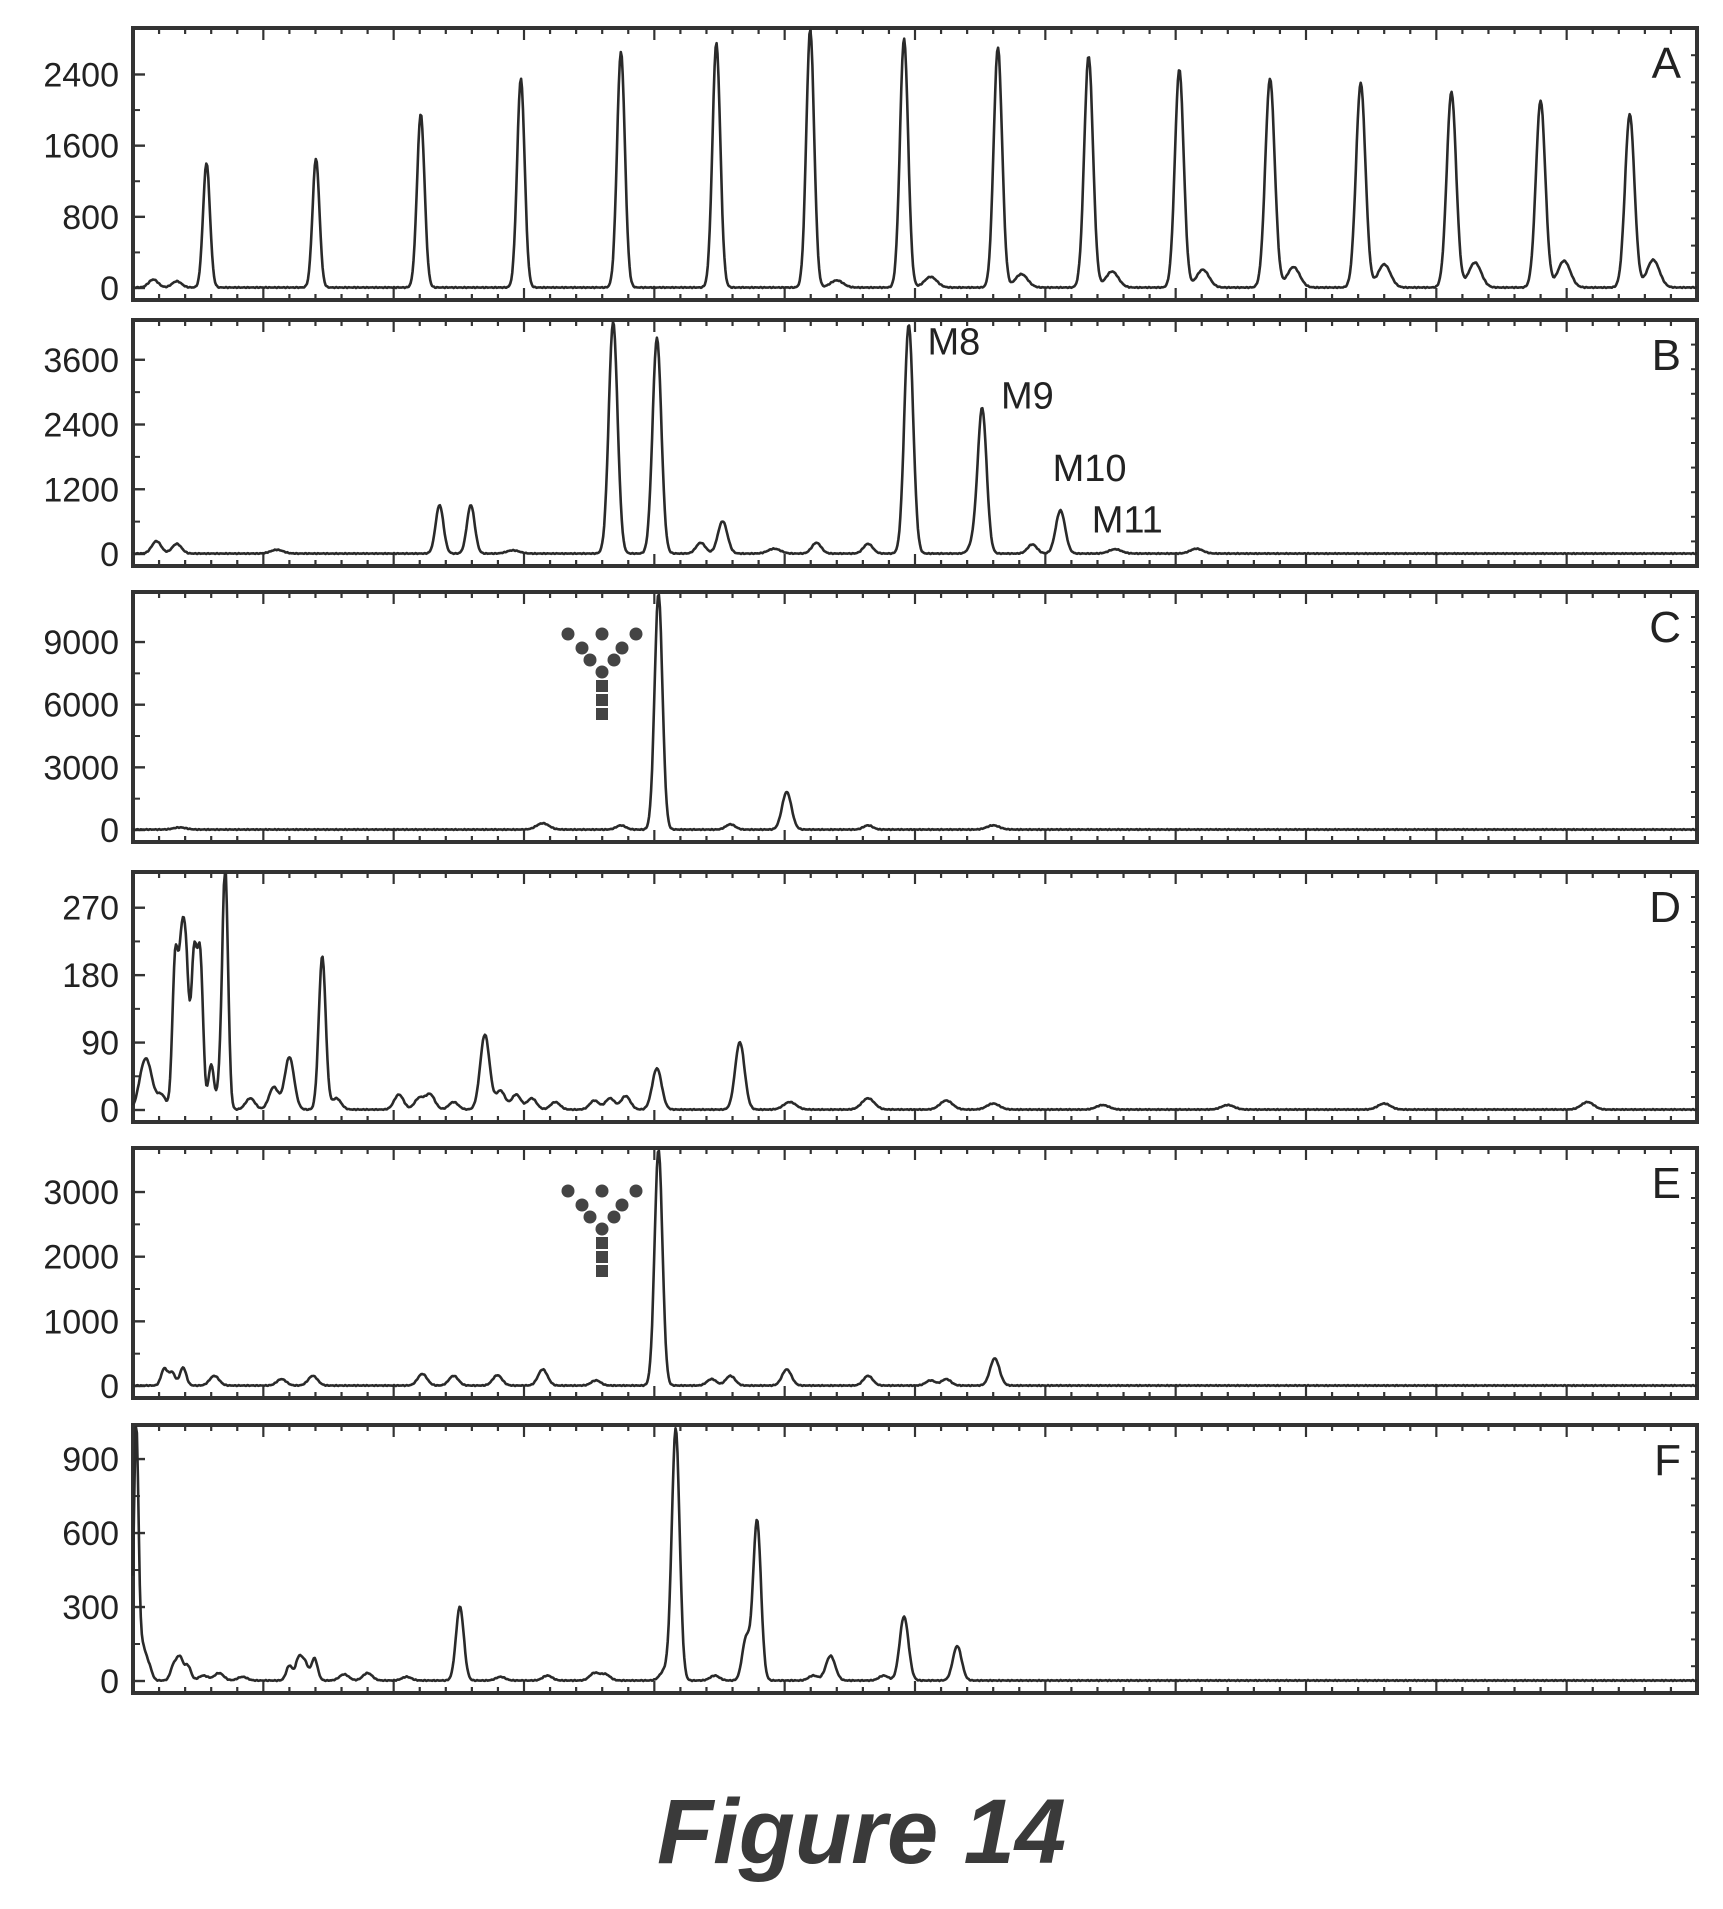  What do you see at coordinates (90, 976) in the screenshot?
I see `y-tick-label: 180` at bounding box center [90, 976].